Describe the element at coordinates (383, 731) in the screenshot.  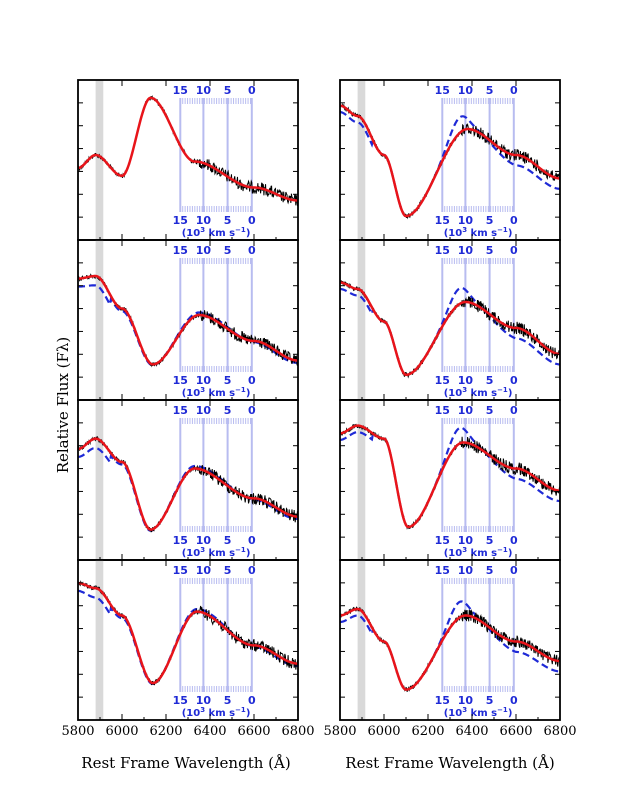
I see `x-tick-label: 6000` at that location.